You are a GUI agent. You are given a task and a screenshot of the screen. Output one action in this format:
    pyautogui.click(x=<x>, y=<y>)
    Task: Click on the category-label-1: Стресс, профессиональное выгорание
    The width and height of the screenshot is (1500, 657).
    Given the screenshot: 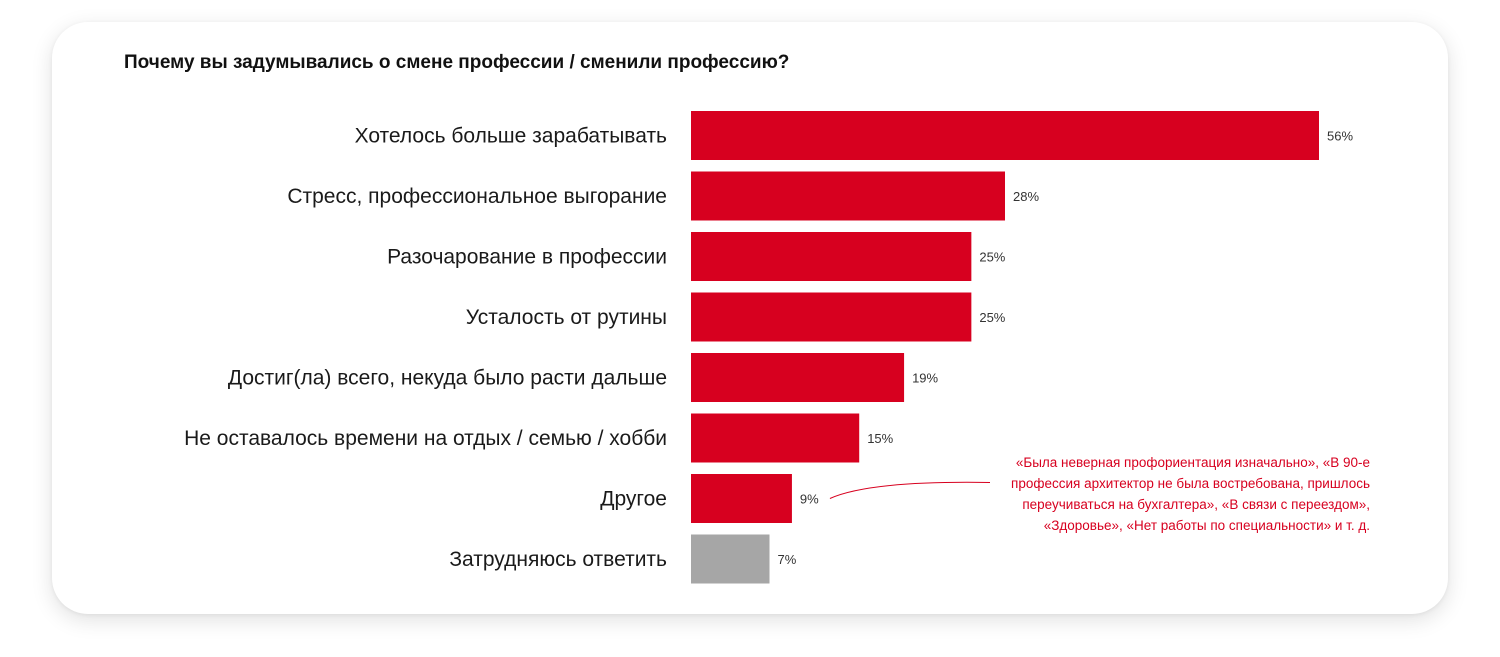 What is the action you would take?
    pyautogui.click(x=477, y=196)
    